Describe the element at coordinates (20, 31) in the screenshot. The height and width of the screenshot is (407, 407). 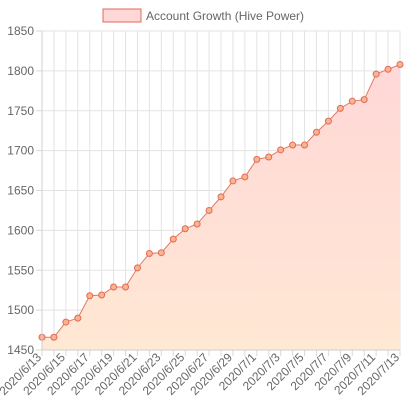
I see `y-tick-label: 1850` at that location.